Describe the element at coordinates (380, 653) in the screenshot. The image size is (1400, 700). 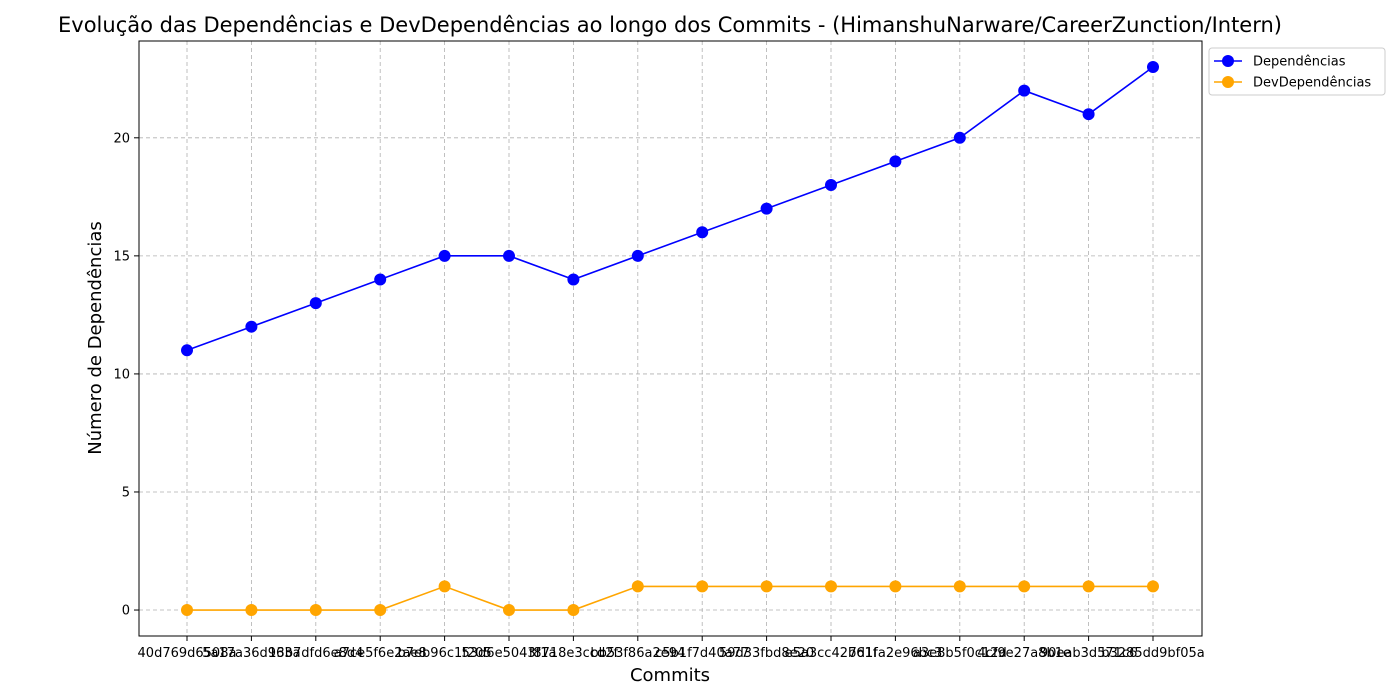
I see `x-tick-label: a7ce5f6e2ae8` at that location.